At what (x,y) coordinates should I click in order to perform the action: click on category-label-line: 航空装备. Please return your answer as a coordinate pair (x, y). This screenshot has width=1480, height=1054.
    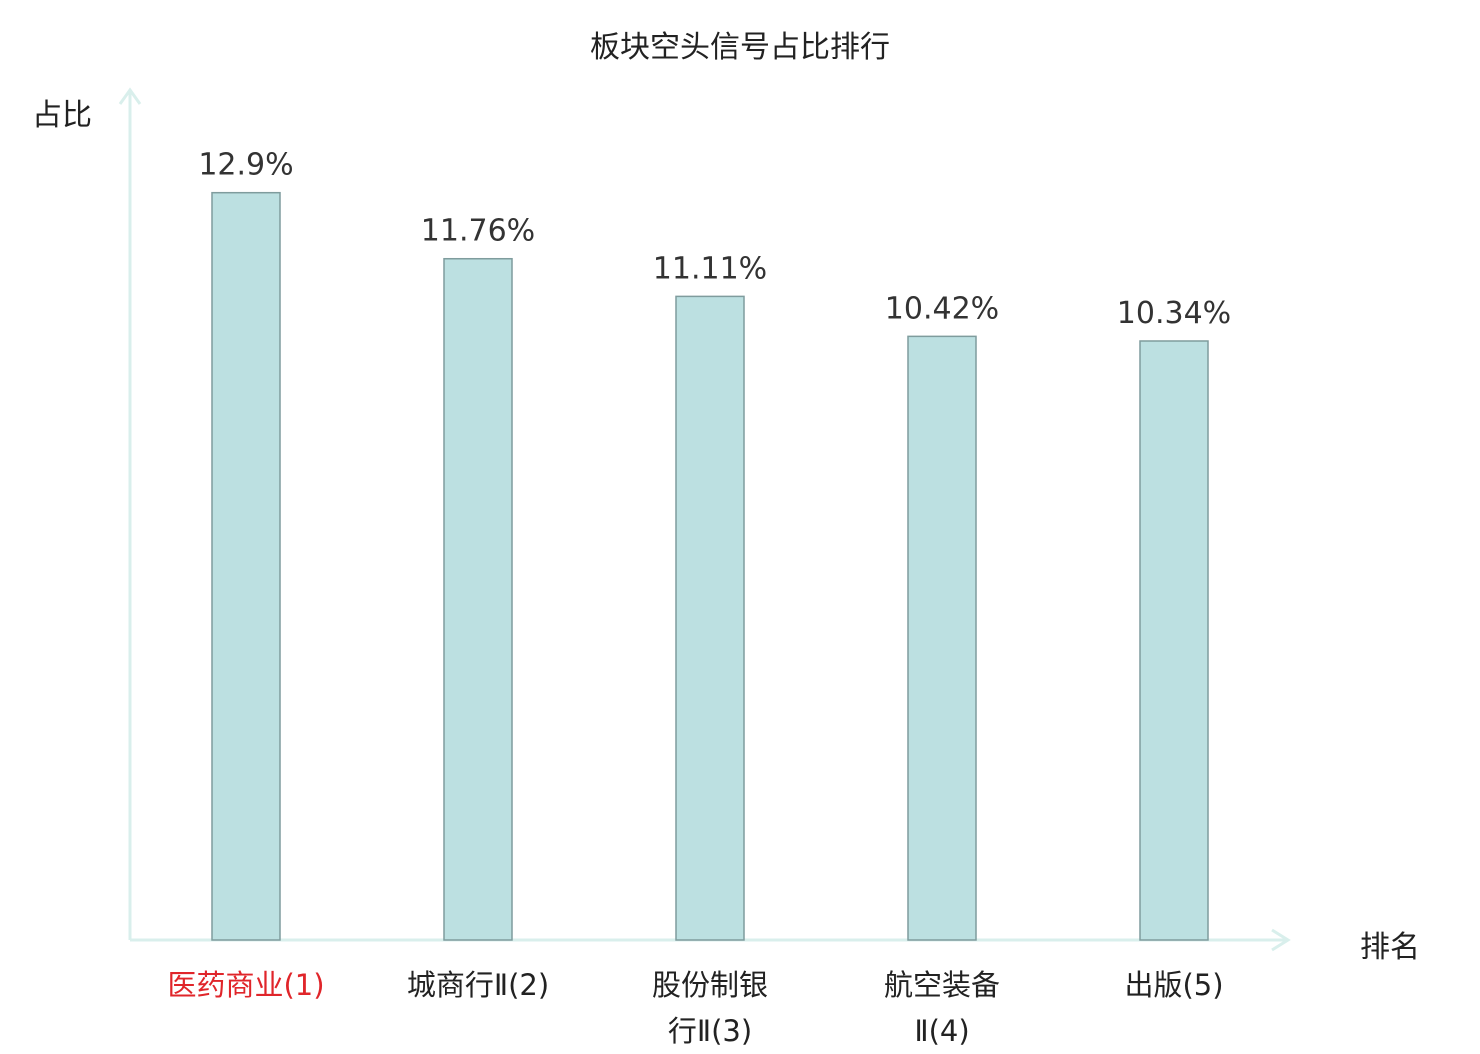
    Looking at the image, I should click on (941, 985).